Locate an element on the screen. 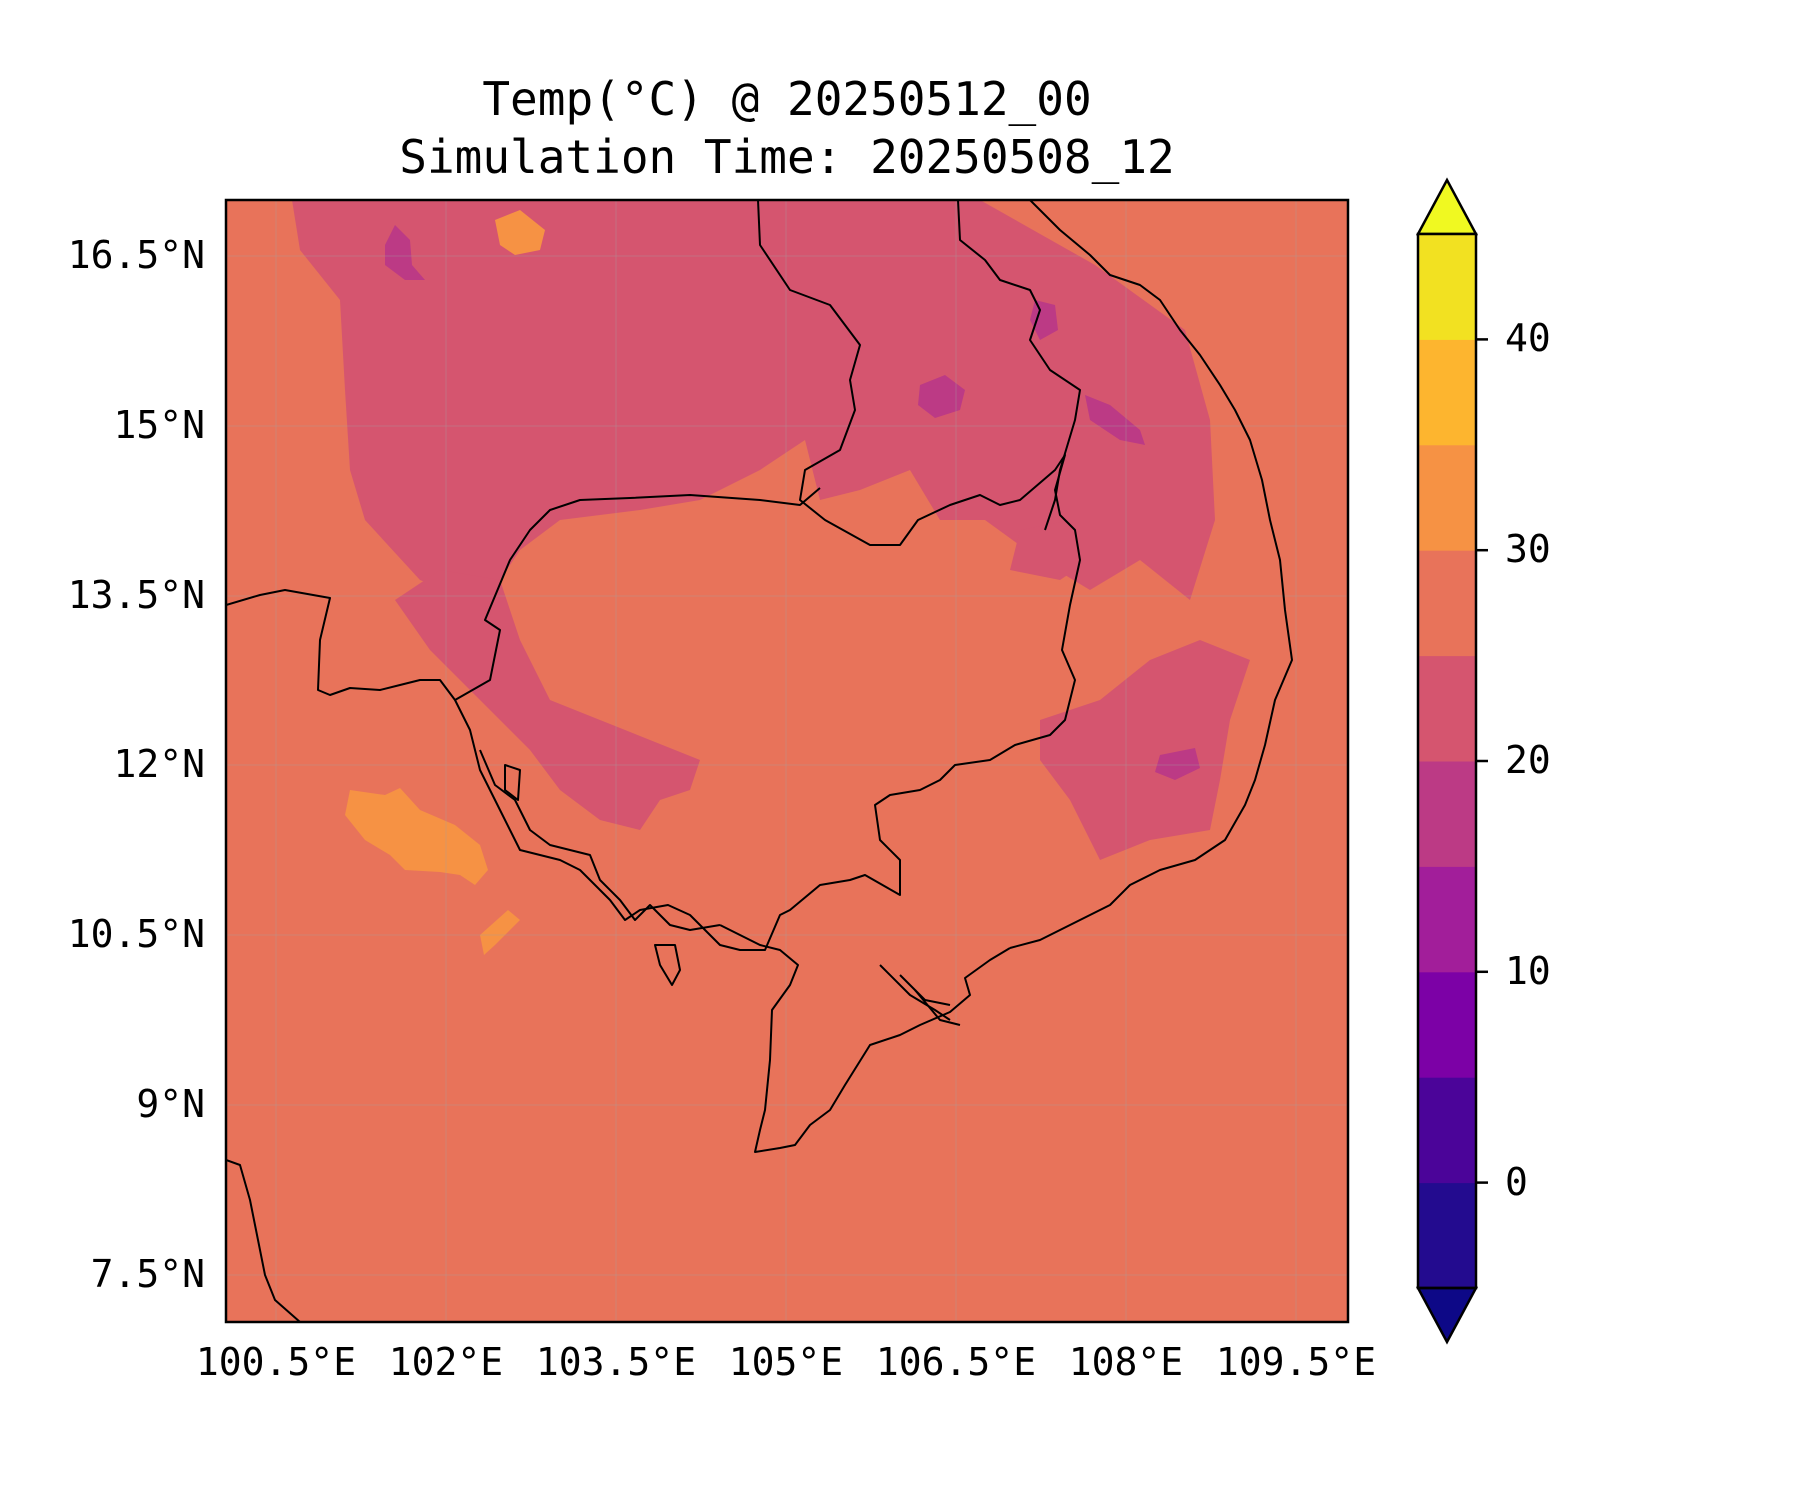 The image size is (1800, 1500). vietnam-east-coast is located at coordinates (1151, 574).